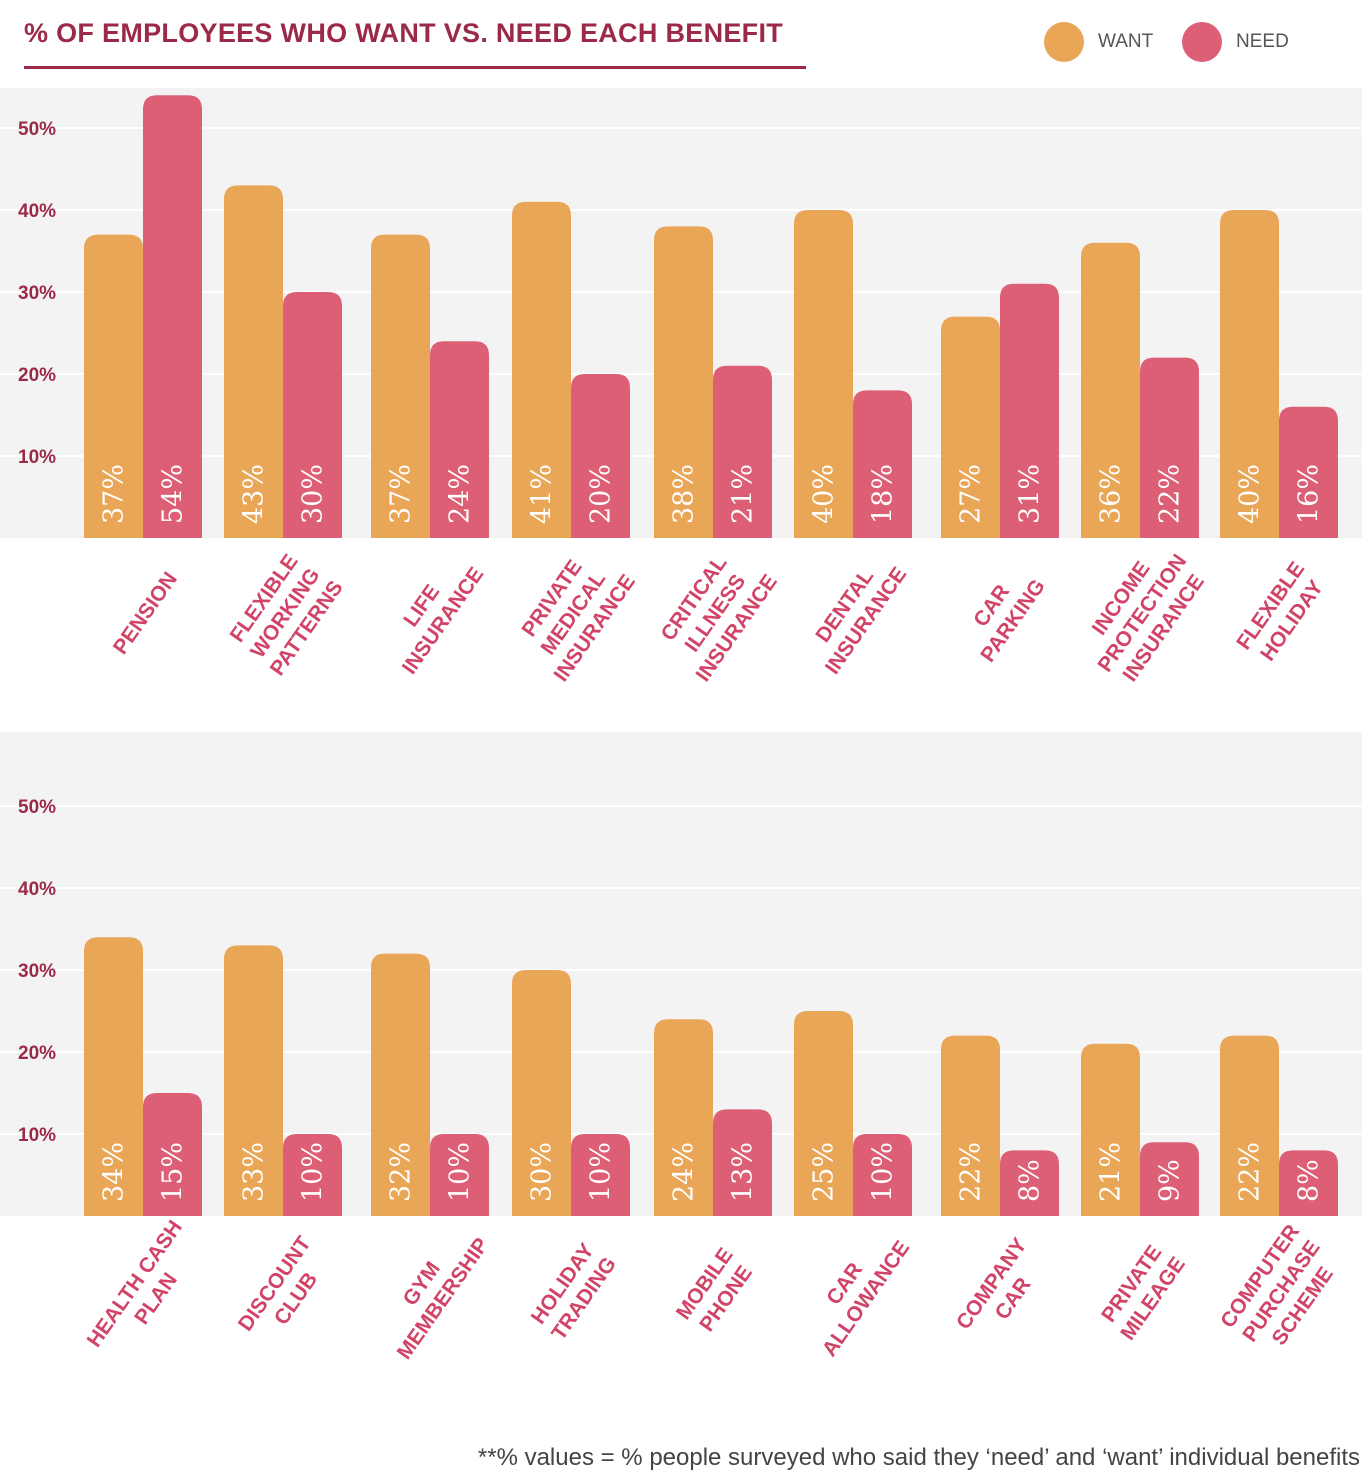  Describe the element at coordinates (1126, 41) in the screenshot. I see `legend-want-label: WANT` at that location.